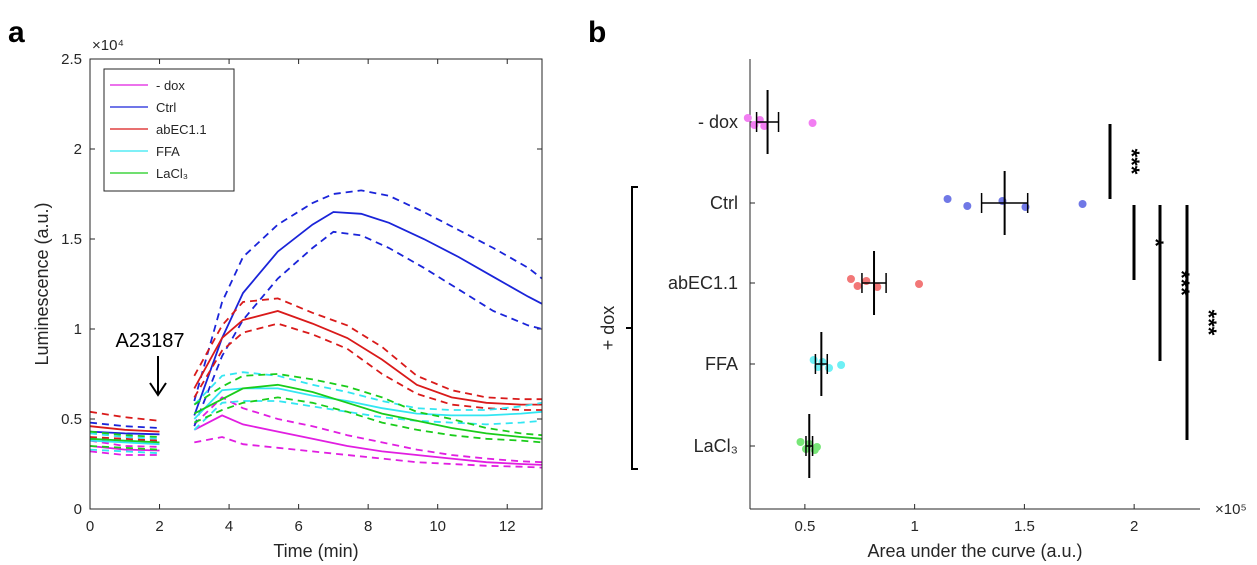  Describe the element at coordinates (608, 328) in the screenshot. I see `group-label: + dox` at that location.